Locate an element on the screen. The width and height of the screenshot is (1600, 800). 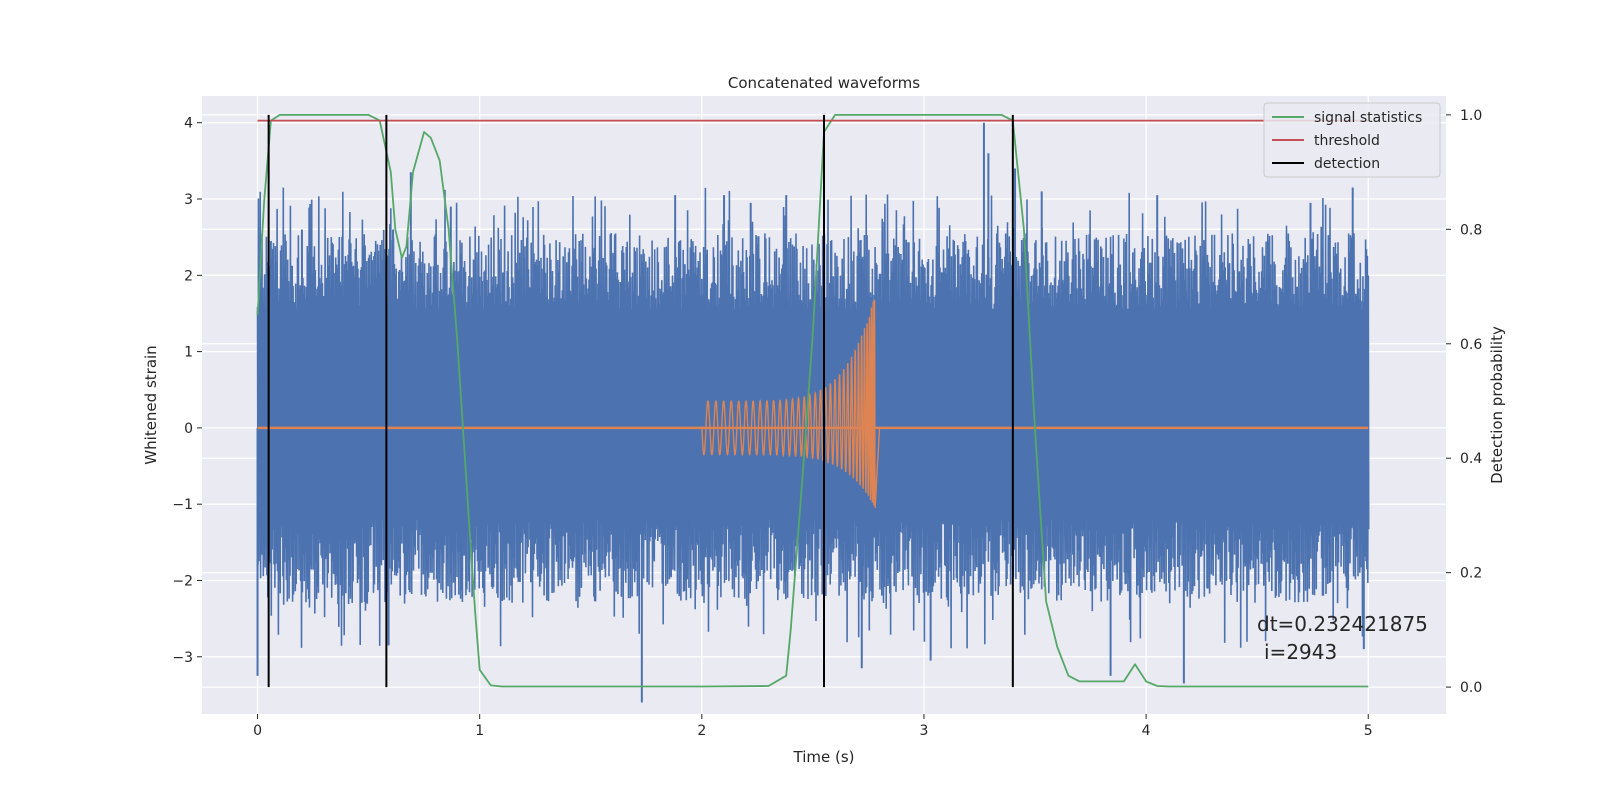
legend-box is located at coordinates (1352, 140).